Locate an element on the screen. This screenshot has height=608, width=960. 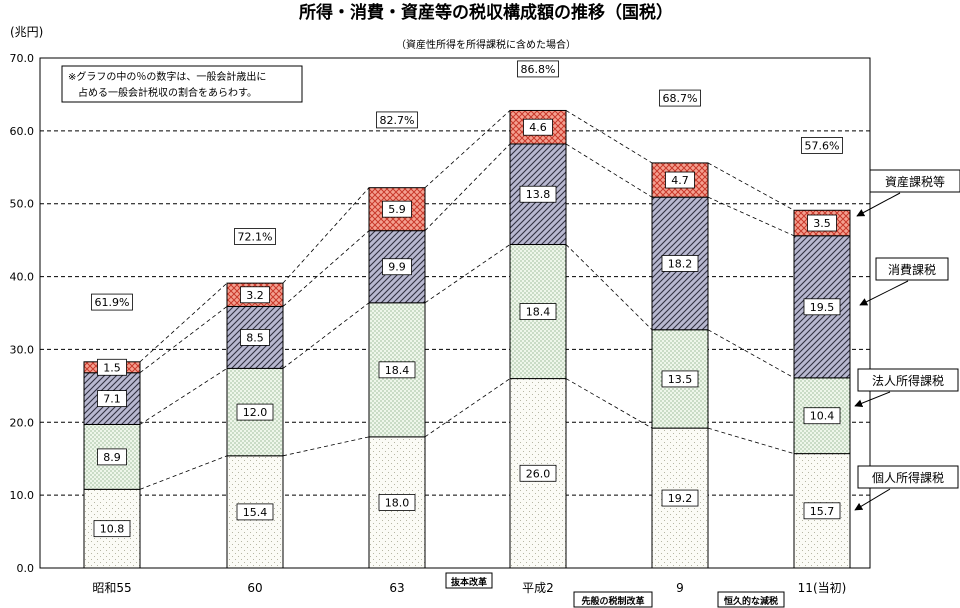
data-label: 15.7 is located at coordinates (822, 511).